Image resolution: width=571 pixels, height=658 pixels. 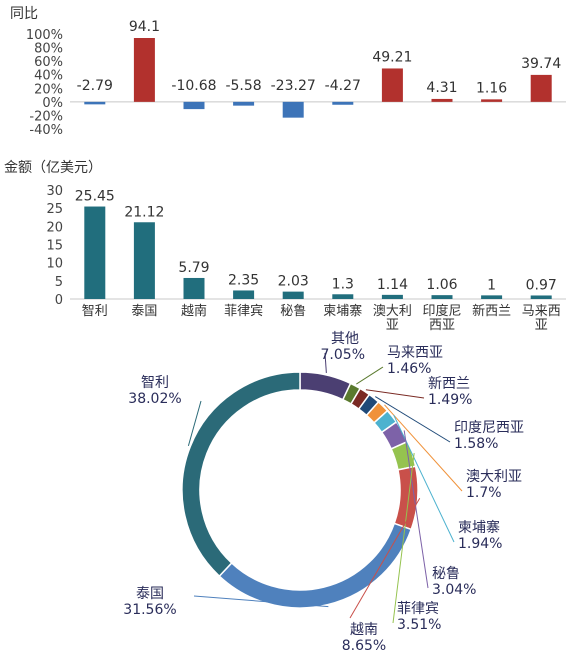 What do you see at coordinates (454, 590) in the screenshot?
I see `slice-value-label: 3.04%` at bounding box center [454, 590].